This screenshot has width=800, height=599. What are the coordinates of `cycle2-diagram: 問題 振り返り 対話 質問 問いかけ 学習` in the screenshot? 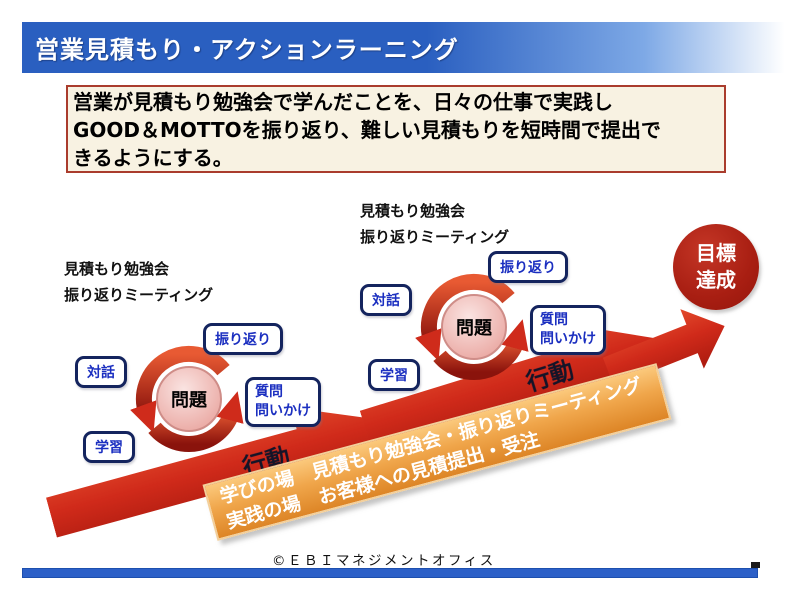 It's located at (480, 324).